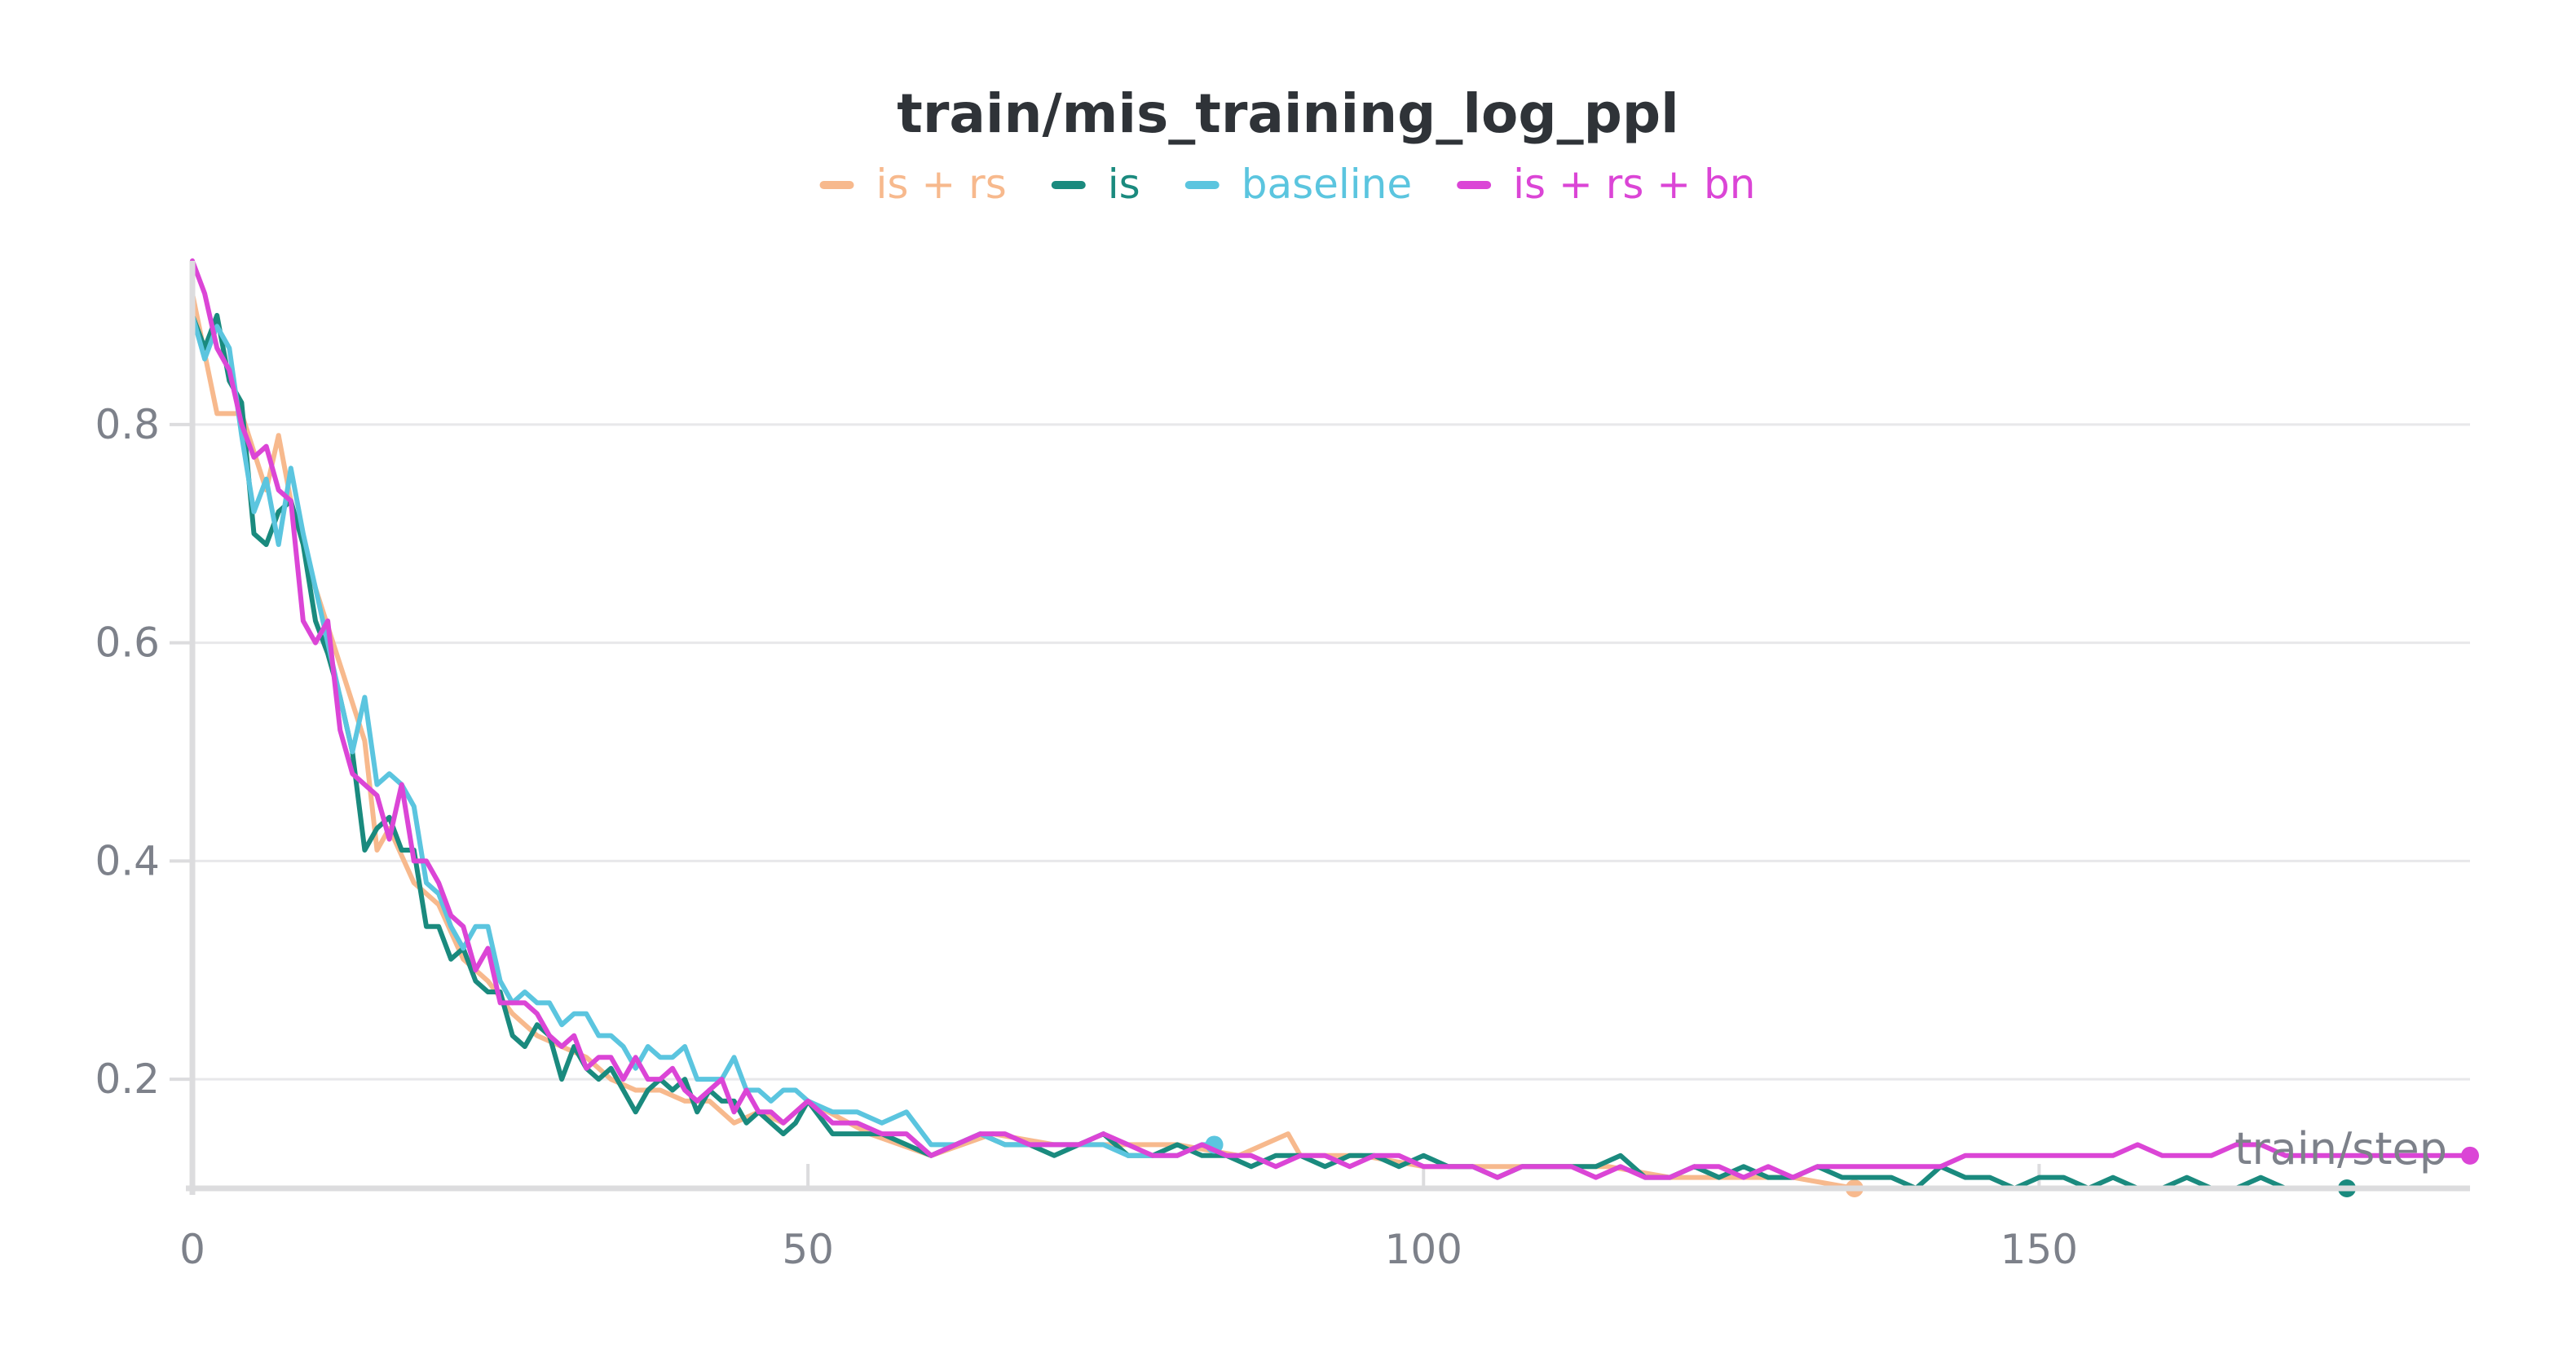  I want to click on x-tick-label: 150, so click(2039, 1249).